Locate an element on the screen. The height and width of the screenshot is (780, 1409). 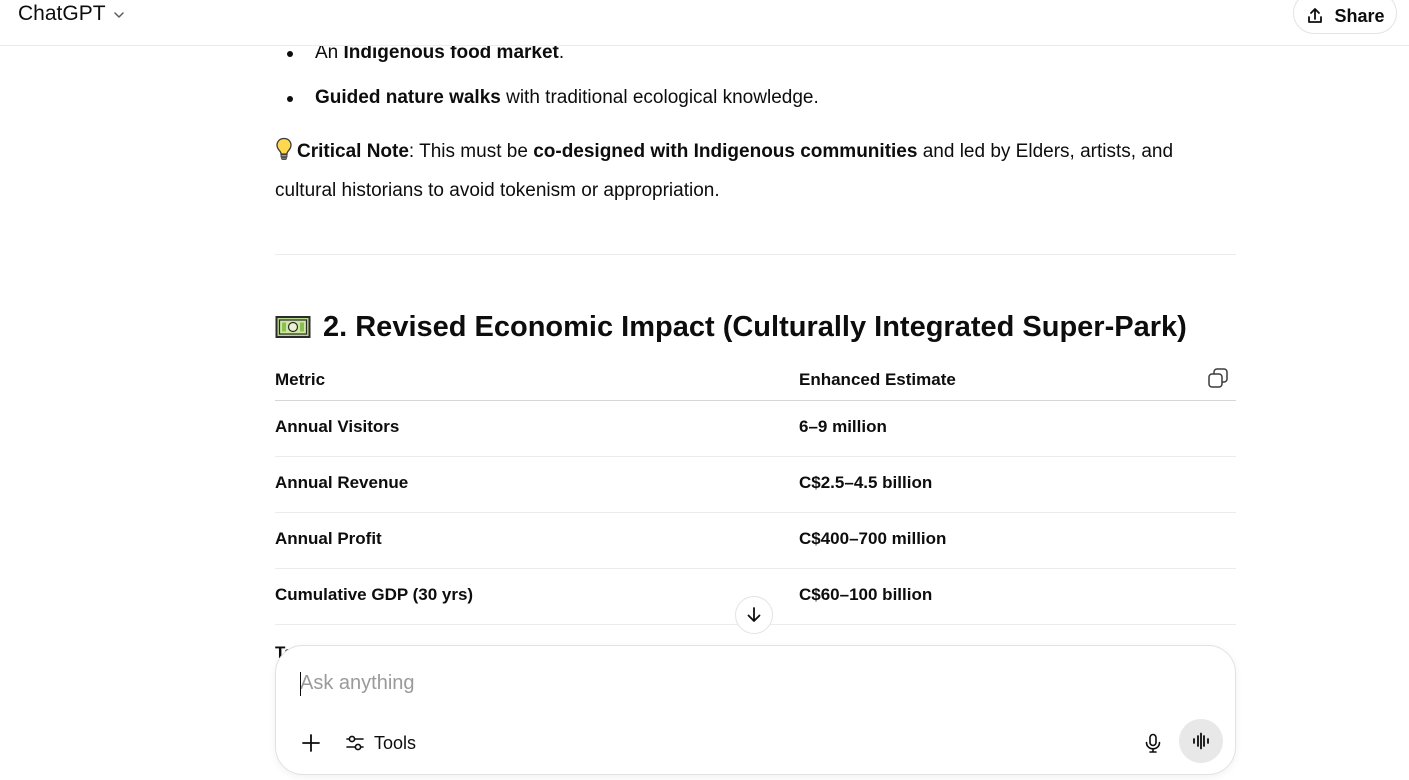
share-icon is located at coordinates (1315, 15).